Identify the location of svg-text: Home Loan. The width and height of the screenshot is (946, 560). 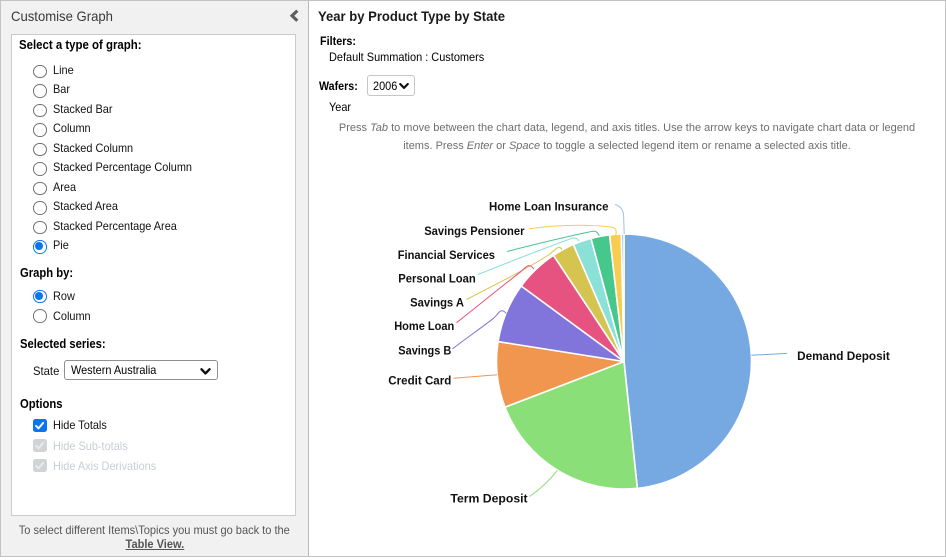
(424, 326).